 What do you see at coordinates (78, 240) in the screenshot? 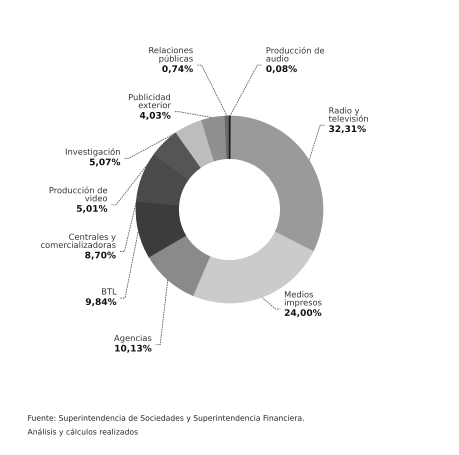
I see `slice-label: Centrales y comercializadoras` at bounding box center [78, 240].